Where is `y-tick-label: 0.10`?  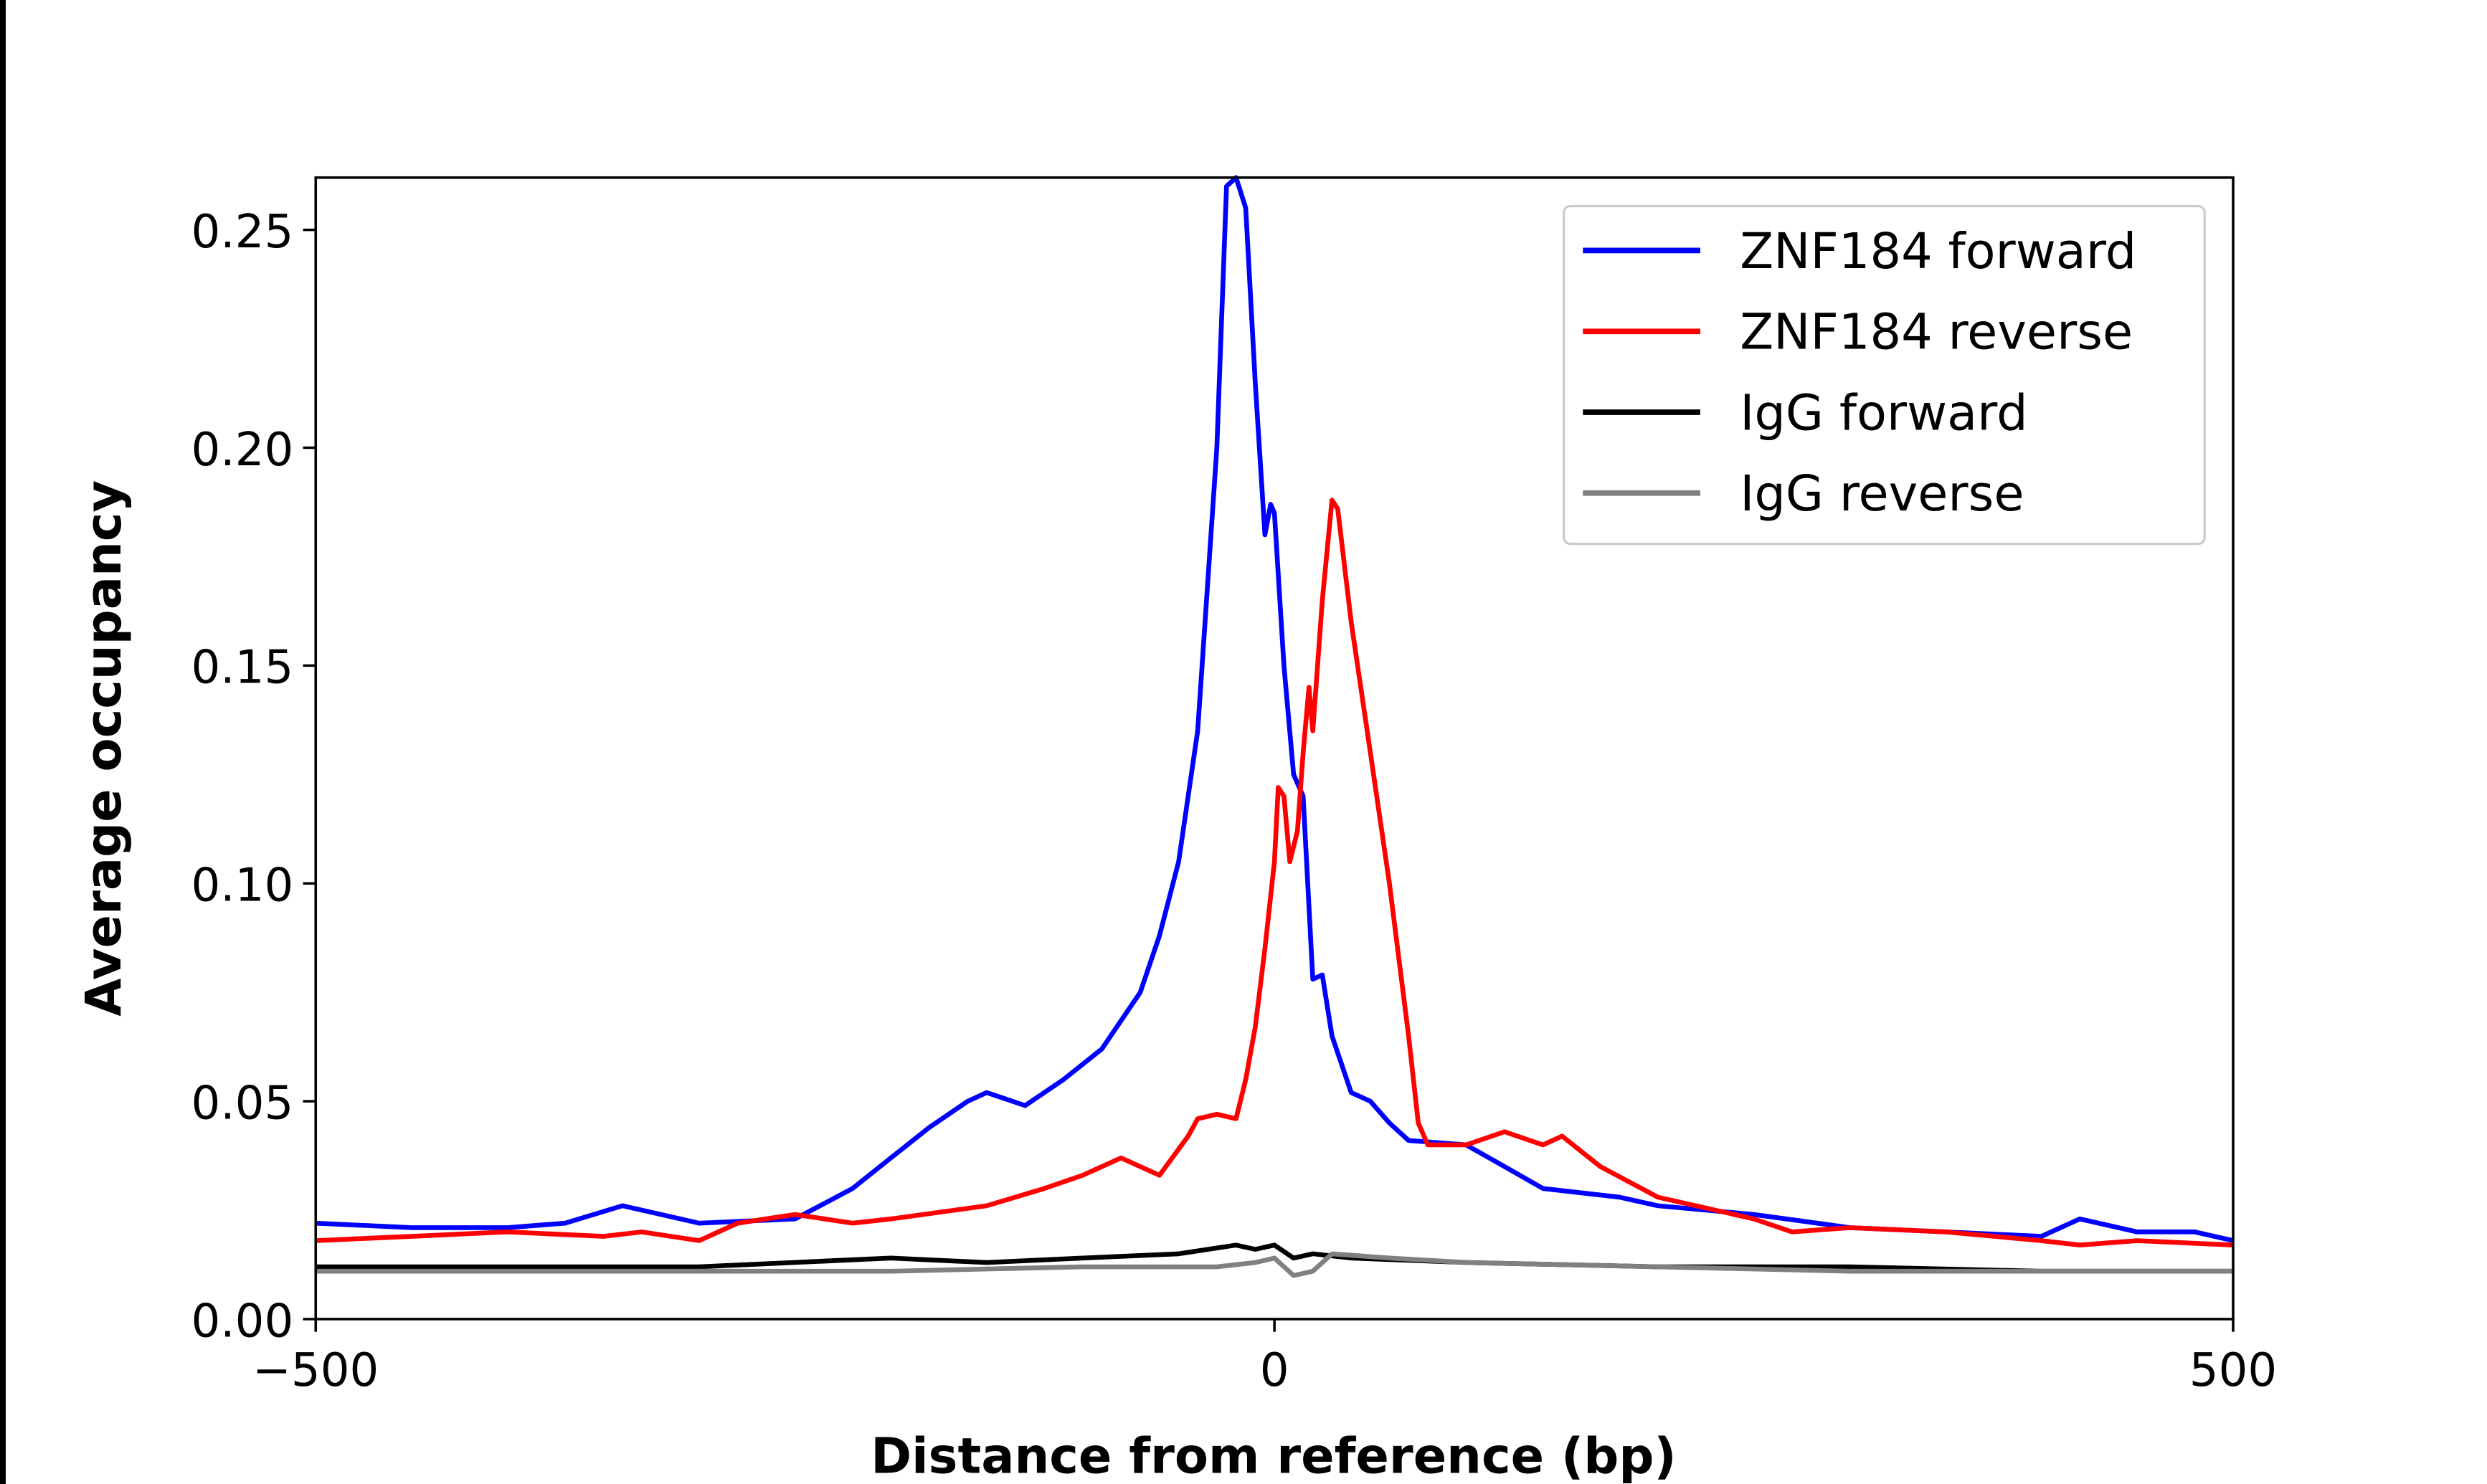 y-tick-label: 0.10 is located at coordinates (243, 886).